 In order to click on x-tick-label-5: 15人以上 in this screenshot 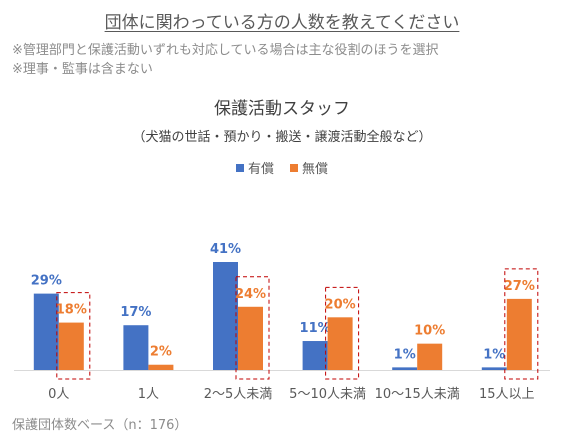, I will do `click(507, 394)`.